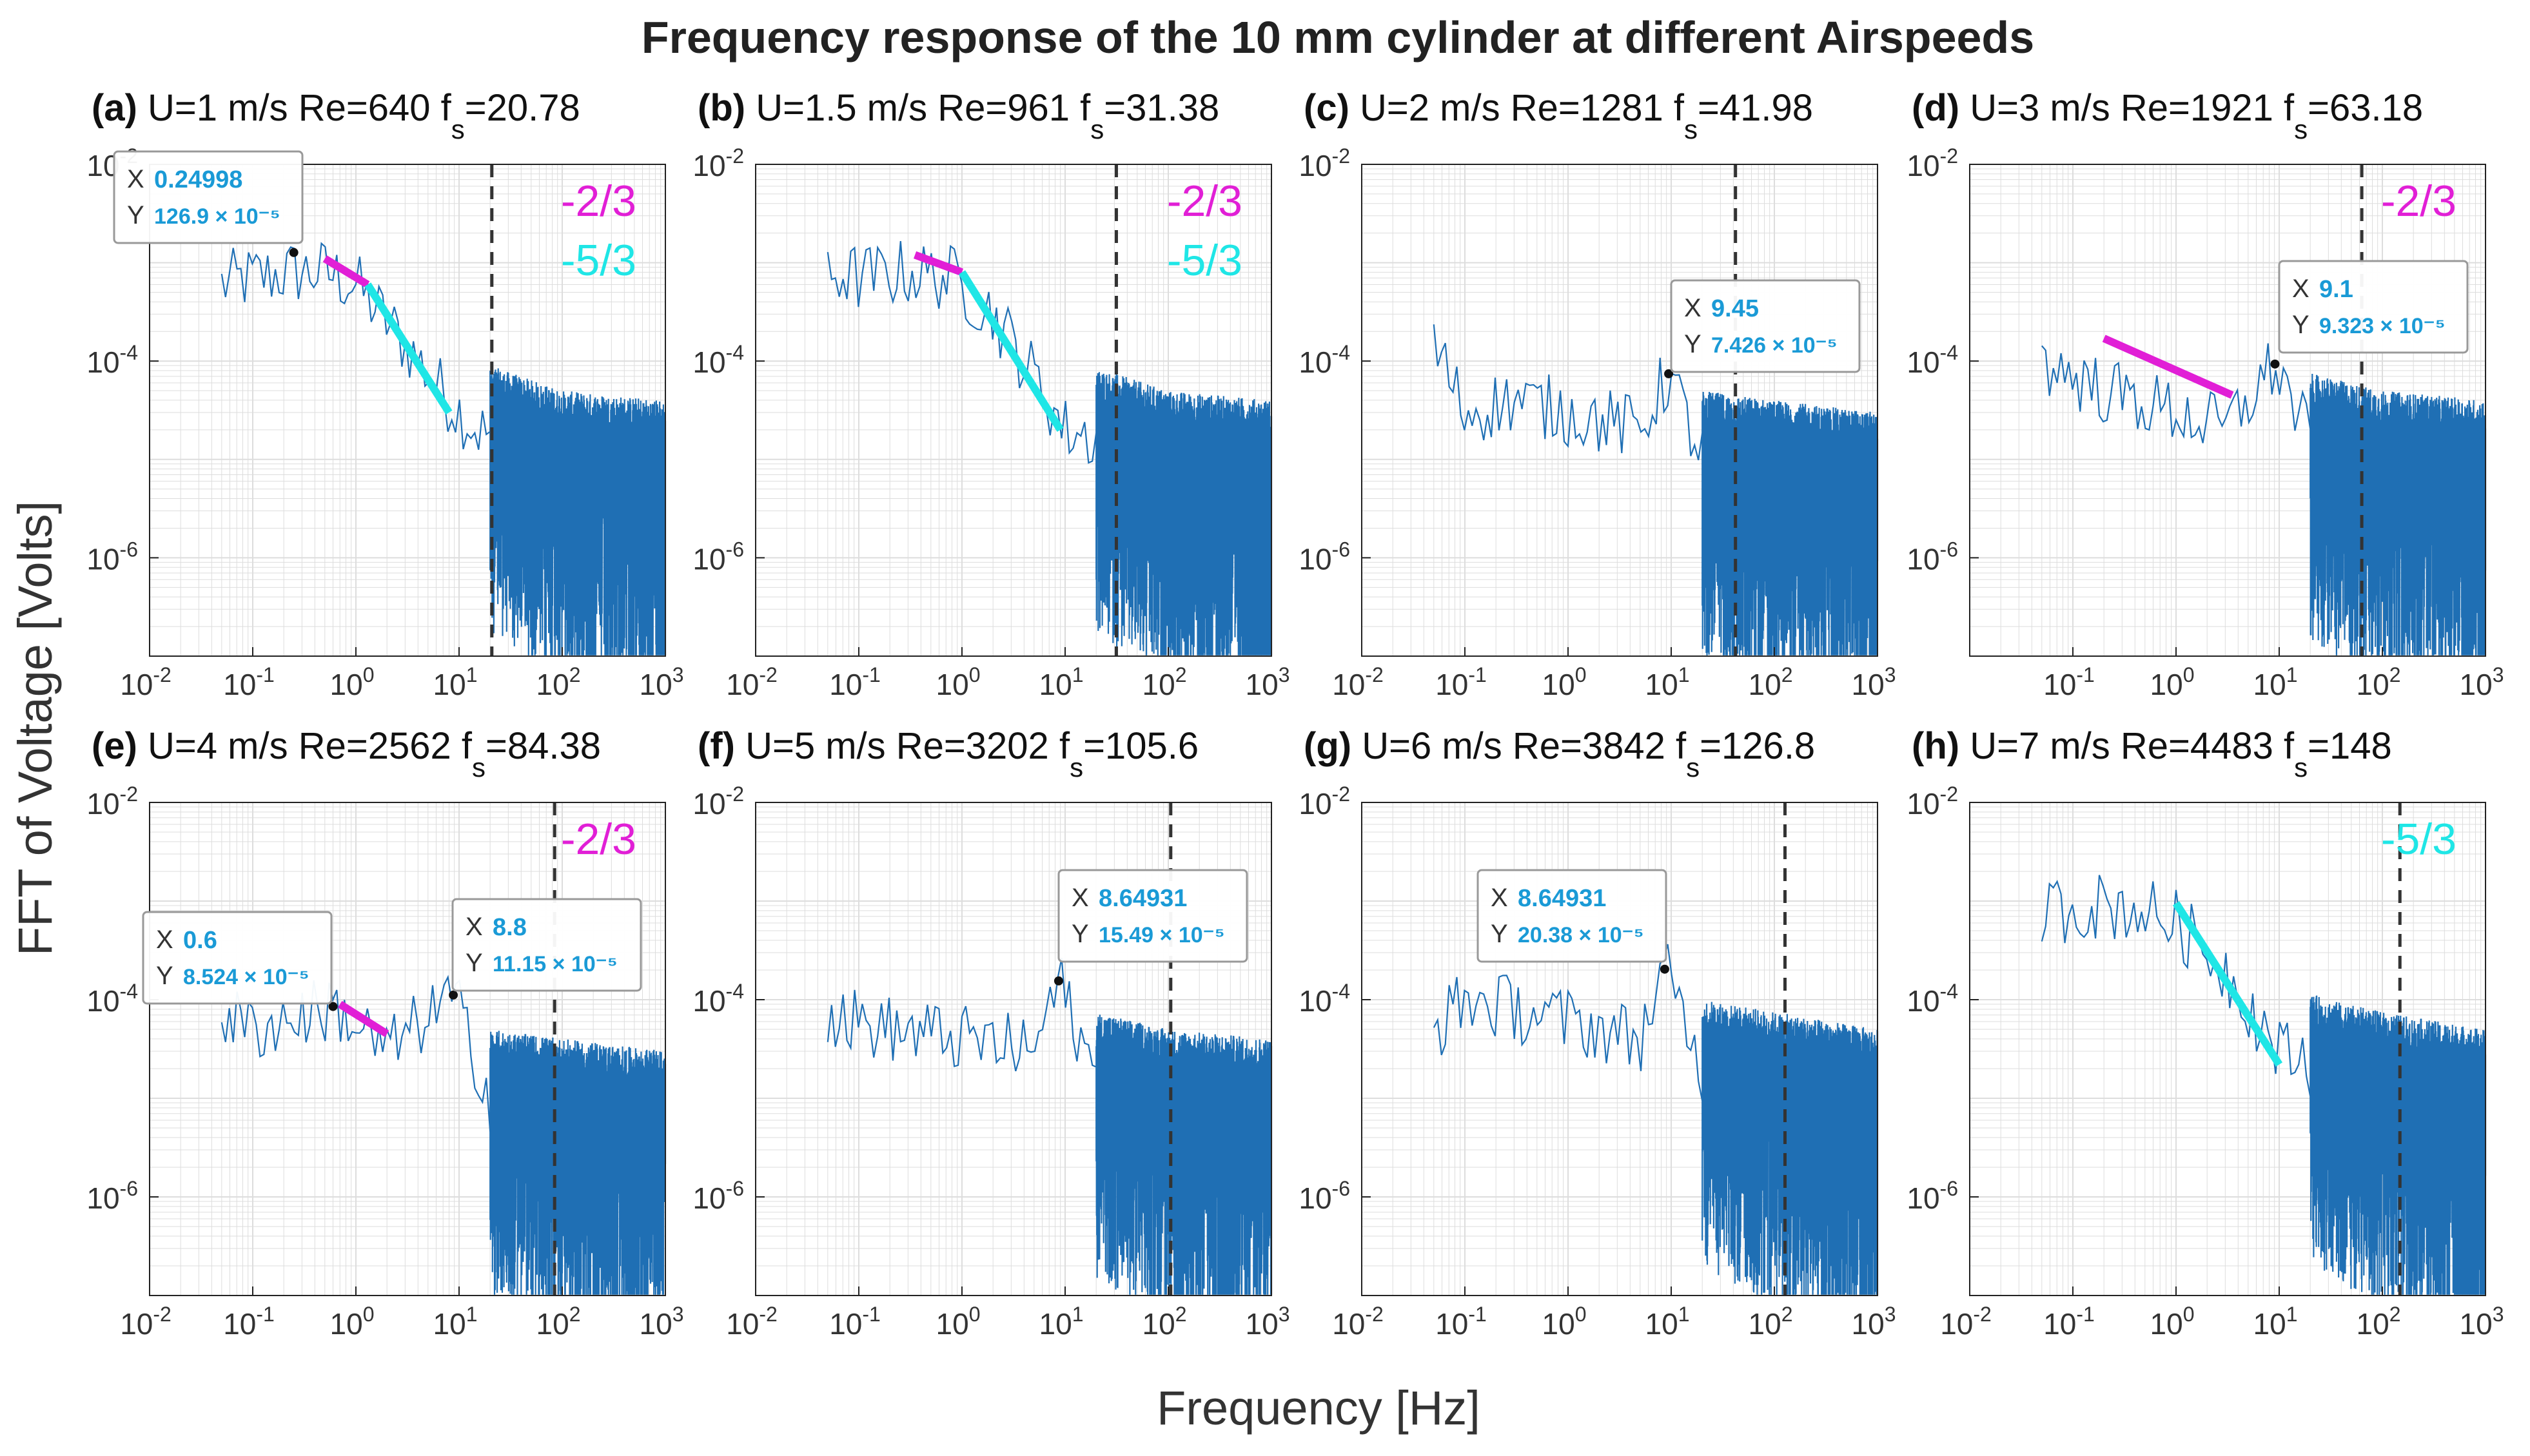 This screenshot has height=1456, width=2530. Describe the element at coordinates (112, 557) in the screenshot. I see `y-tick-label: 10⁻⁶` at that location.